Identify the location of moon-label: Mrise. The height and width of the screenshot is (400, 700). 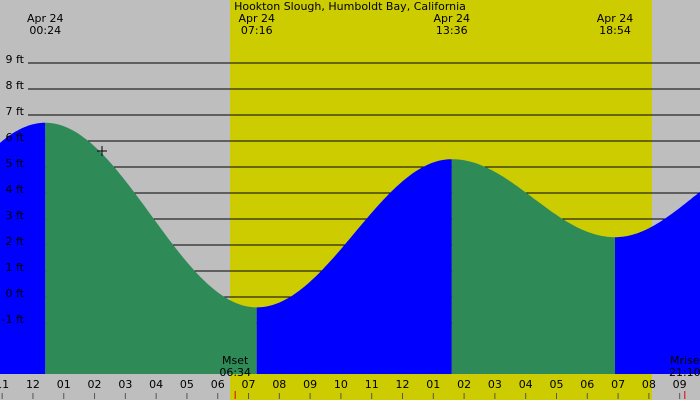
(685, 360).